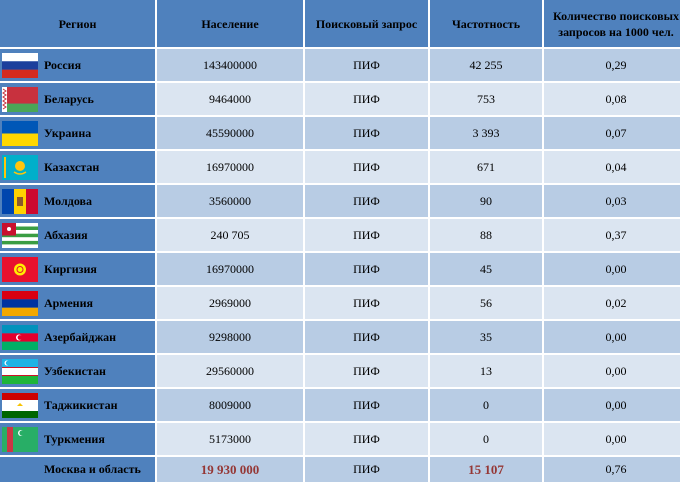 The height and width of the screenshot is (493, 680). What do you see at coordinates (66, 234) in the screenshot?
I see `region-name: Абхазия` at bounding box center [66, 234].